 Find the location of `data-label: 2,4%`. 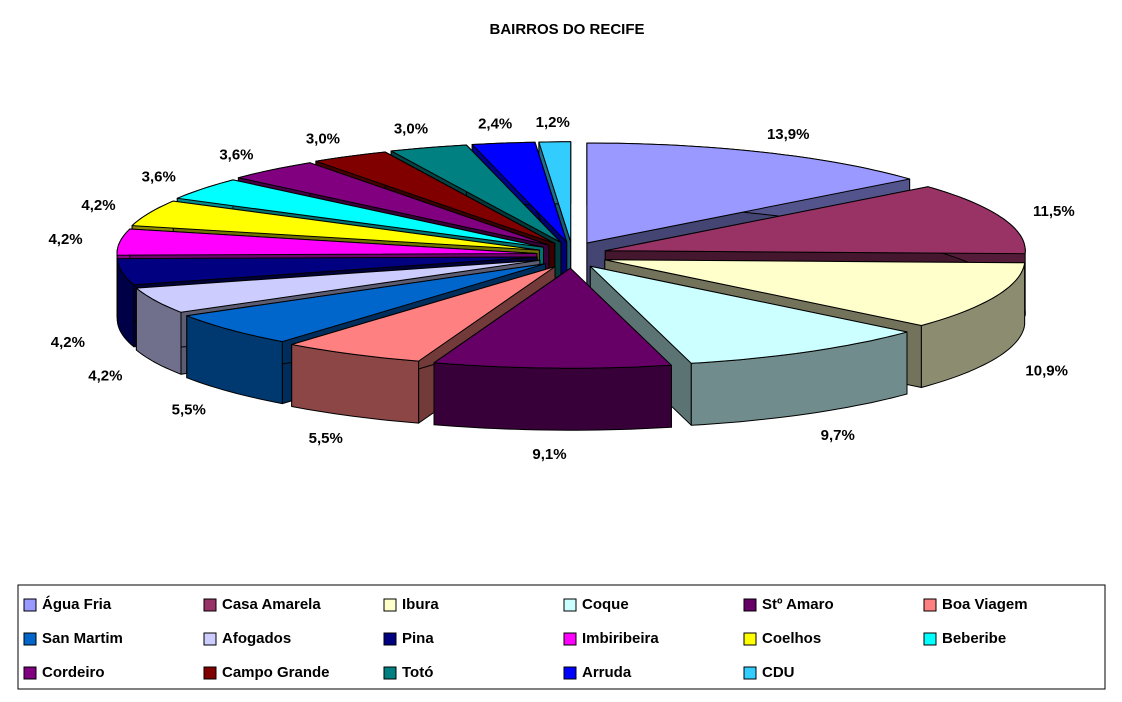

data-label: 2,4% is located at coordinates (495, 123).